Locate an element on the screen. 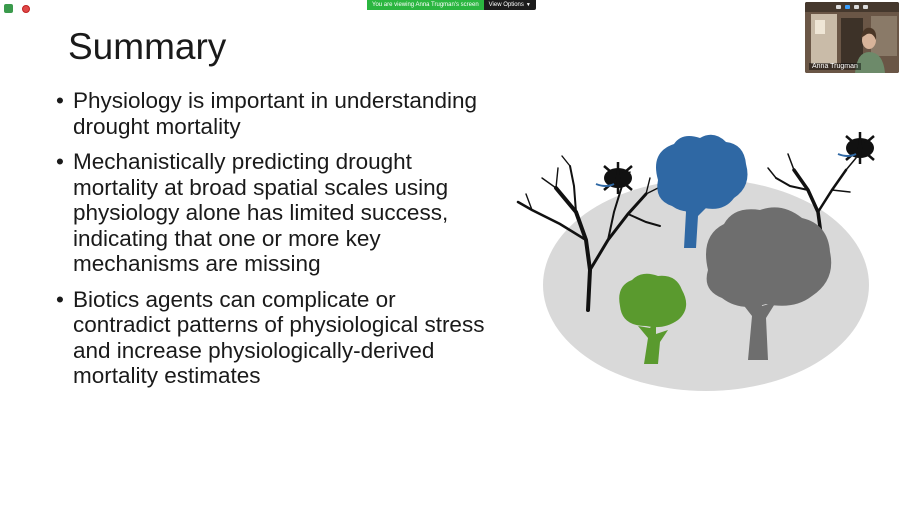  share-banner: You are viewing Anna Trugman's screen is located at coordinates (425, 5).